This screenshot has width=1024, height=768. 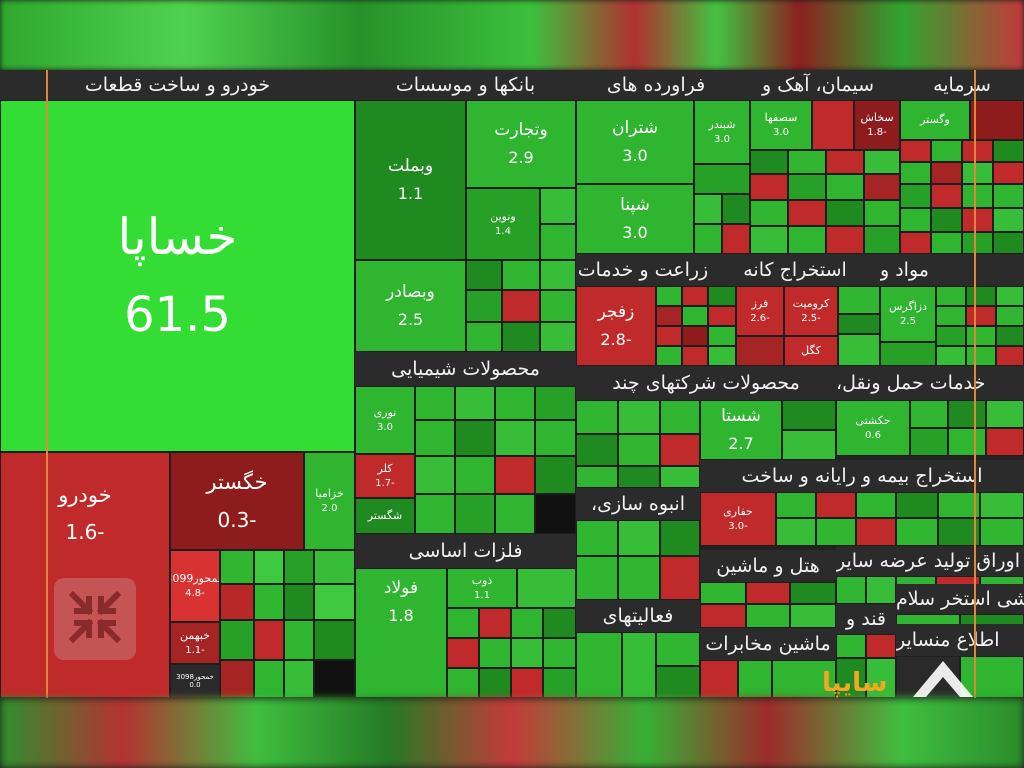 I want to click on collapse-button, so click(x=95, y=619).